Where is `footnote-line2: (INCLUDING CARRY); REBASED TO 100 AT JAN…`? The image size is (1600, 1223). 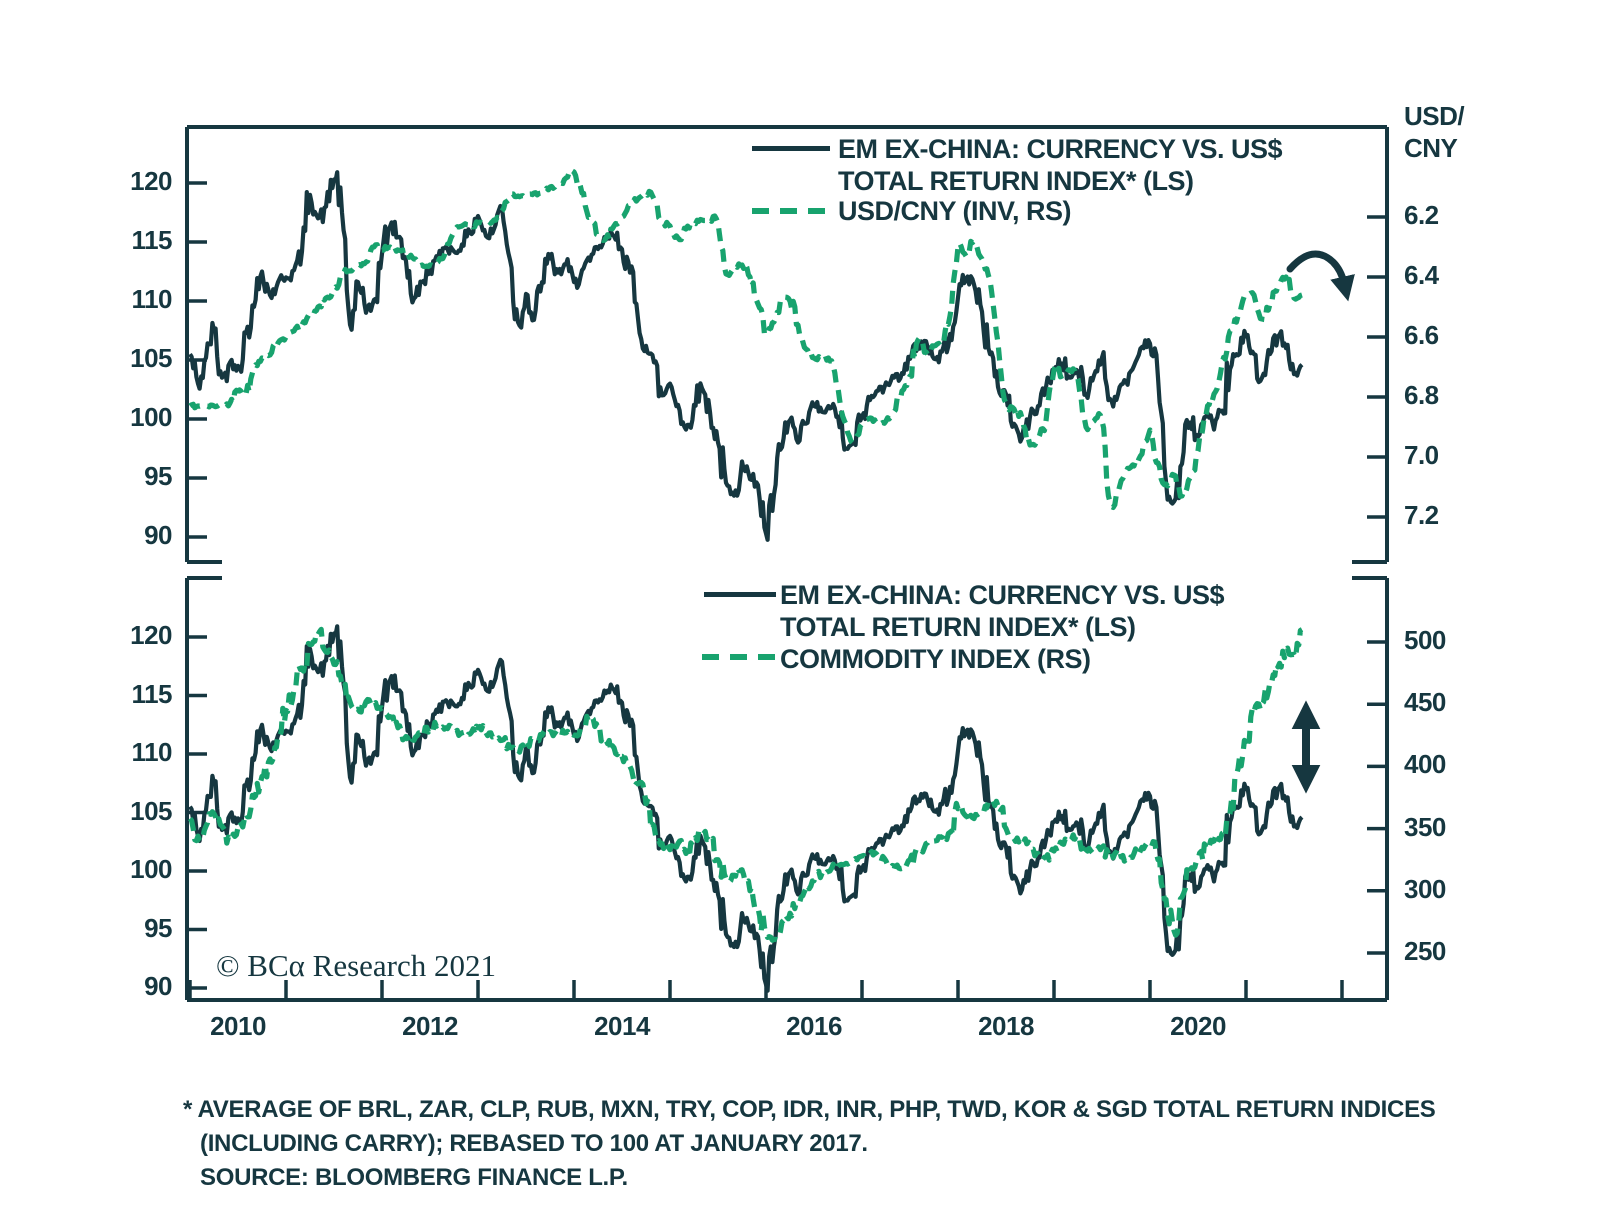
footnote-line2: (INCLUDING CARRY); REBASED TO 100 AT JAN… is located at coordinates (534, 1143).